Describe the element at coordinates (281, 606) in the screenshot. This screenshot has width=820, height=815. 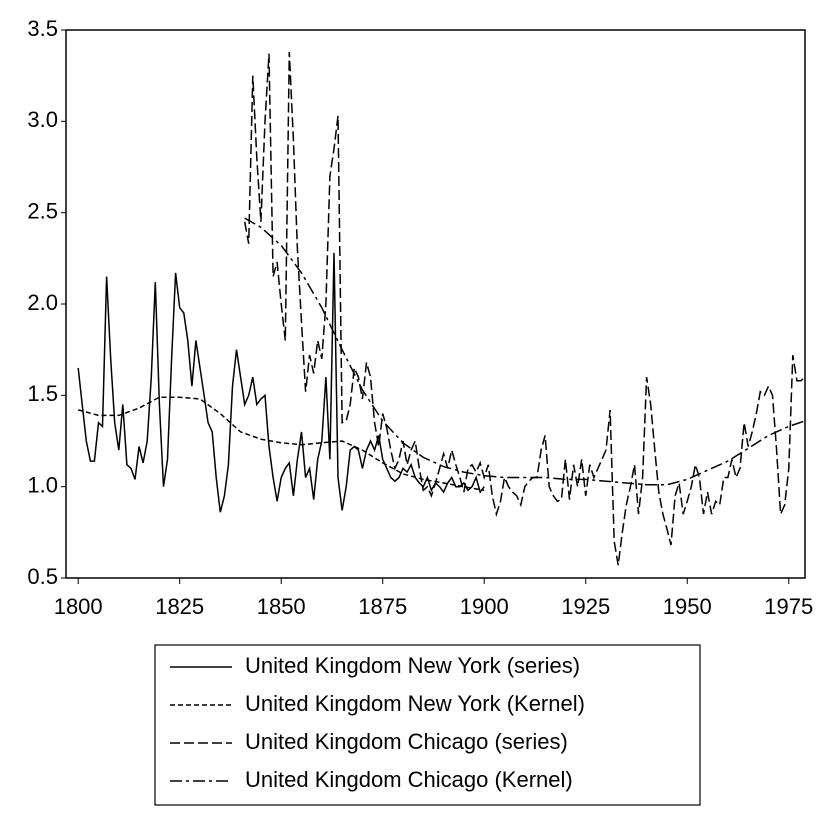
I see `x-tick-label: 1850` at that location.